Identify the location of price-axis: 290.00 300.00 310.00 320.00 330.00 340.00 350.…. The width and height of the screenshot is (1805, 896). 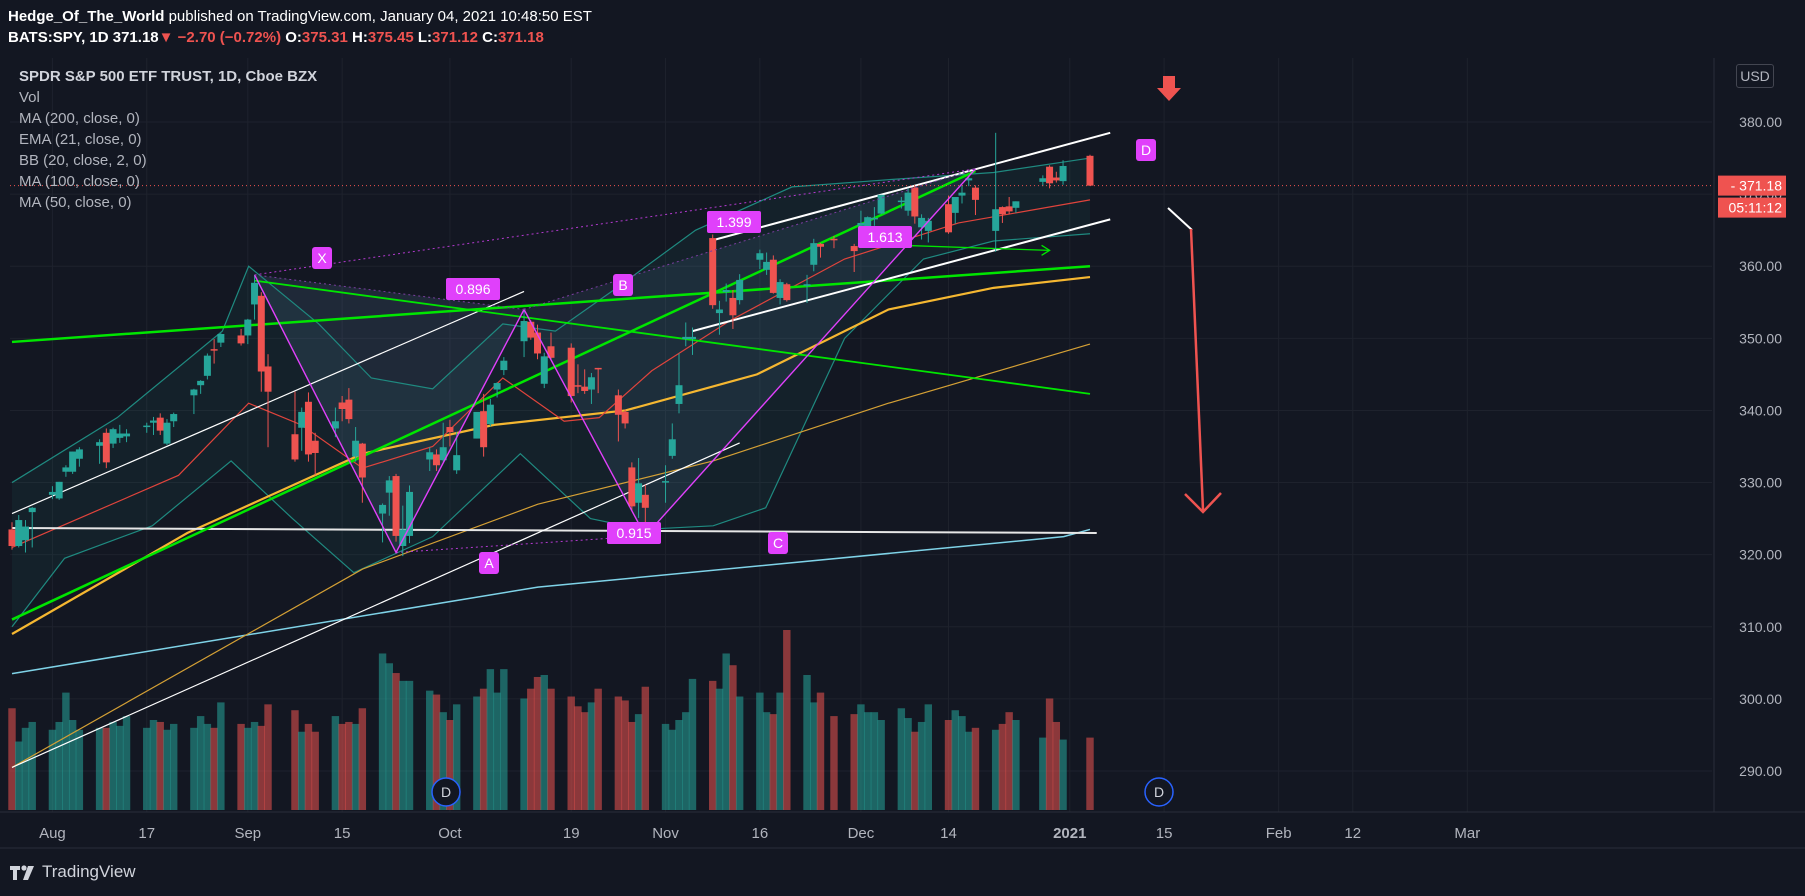
(1747, 435).